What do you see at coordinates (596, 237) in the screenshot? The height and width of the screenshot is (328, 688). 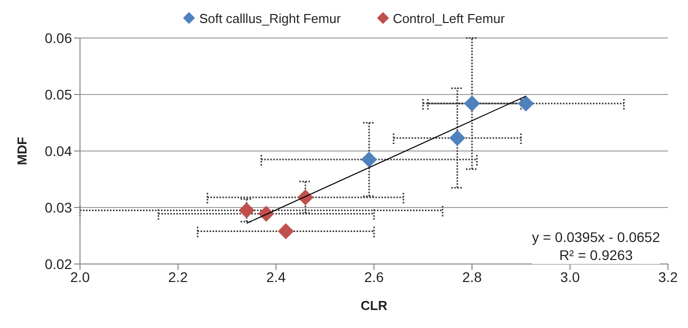 I see `annotation: y = 0.0395x - 0.0652` at bounding box center [596, 237].